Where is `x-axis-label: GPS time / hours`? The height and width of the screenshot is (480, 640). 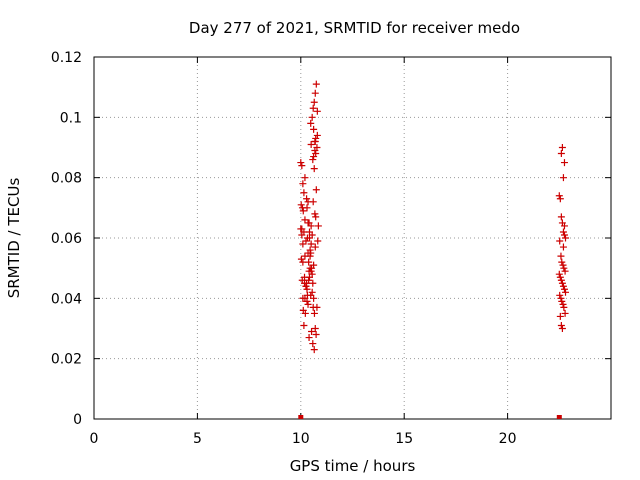 x-axis-label: GPS time / hours is located at coordinates (353, 466).